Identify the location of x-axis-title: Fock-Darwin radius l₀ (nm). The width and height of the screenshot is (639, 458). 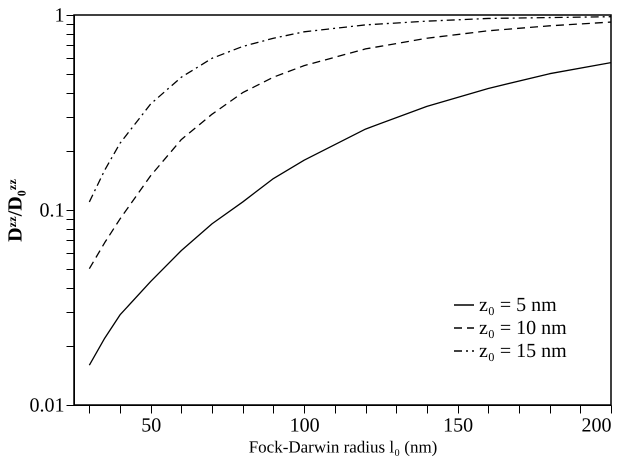
(343, 447).